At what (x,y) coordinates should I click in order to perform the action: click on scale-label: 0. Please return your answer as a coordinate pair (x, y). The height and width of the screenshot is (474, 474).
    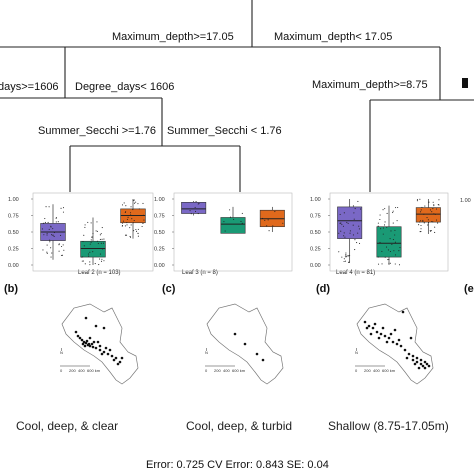
    Looking at the image, I should click on (61, 370).